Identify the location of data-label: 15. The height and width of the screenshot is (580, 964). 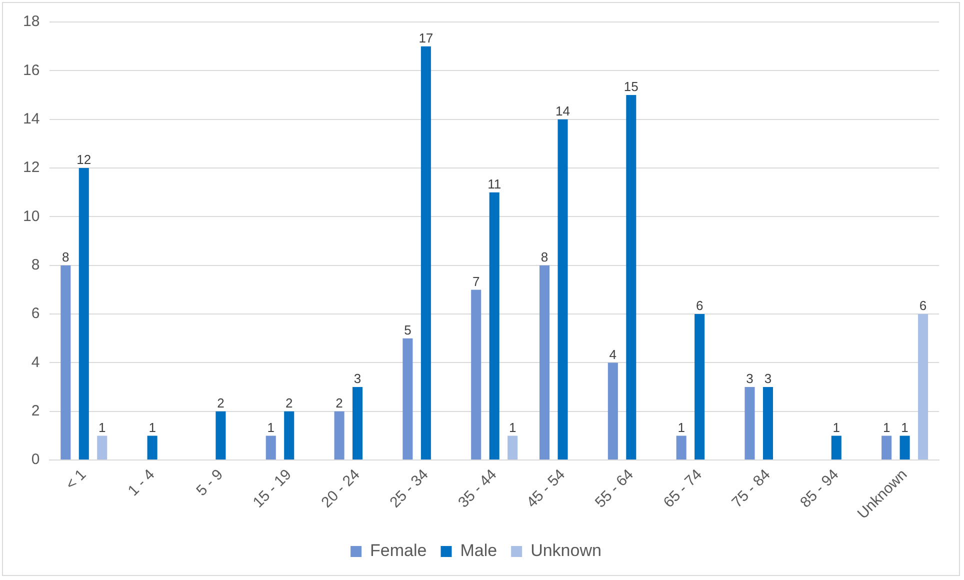
(631, 86).